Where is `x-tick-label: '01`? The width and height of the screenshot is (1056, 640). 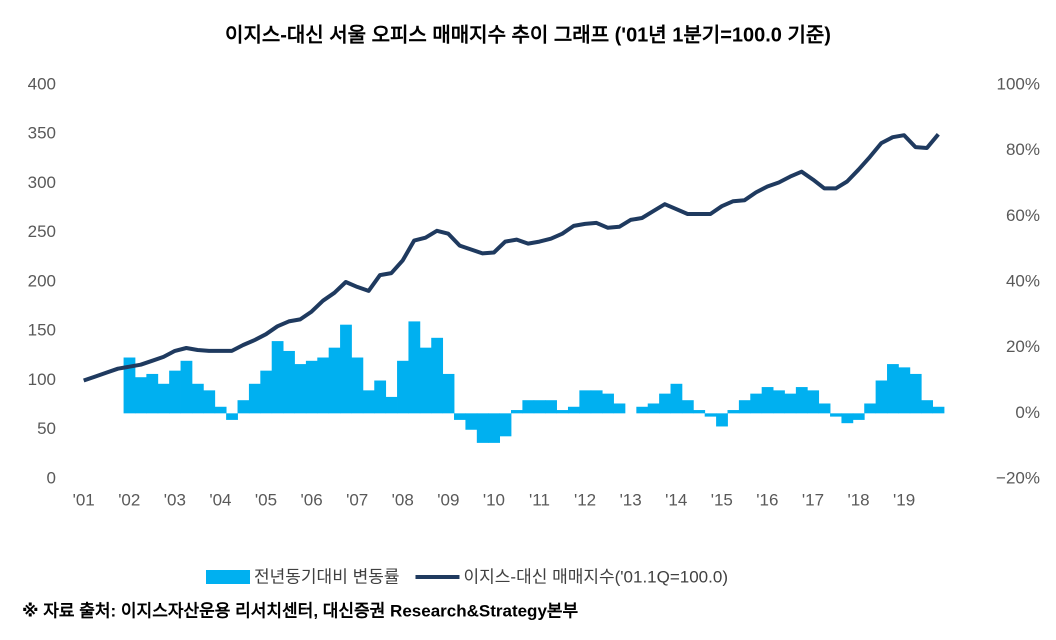 x-tick-label: '01 is located at coordinates (84, 499).